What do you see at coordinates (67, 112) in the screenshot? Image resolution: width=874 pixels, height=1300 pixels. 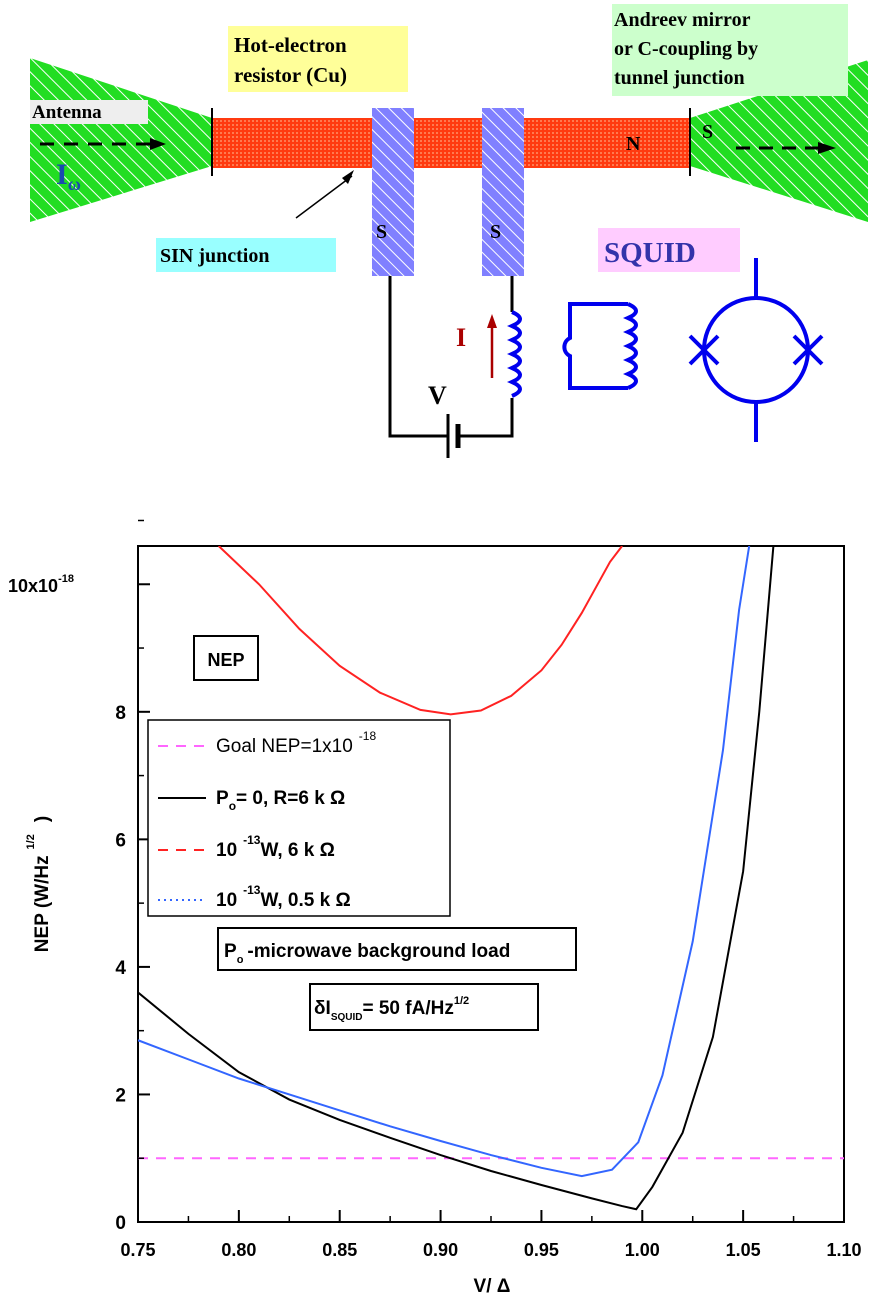 I see `antenna-label: Antenna` at bounding box center [67, 112].